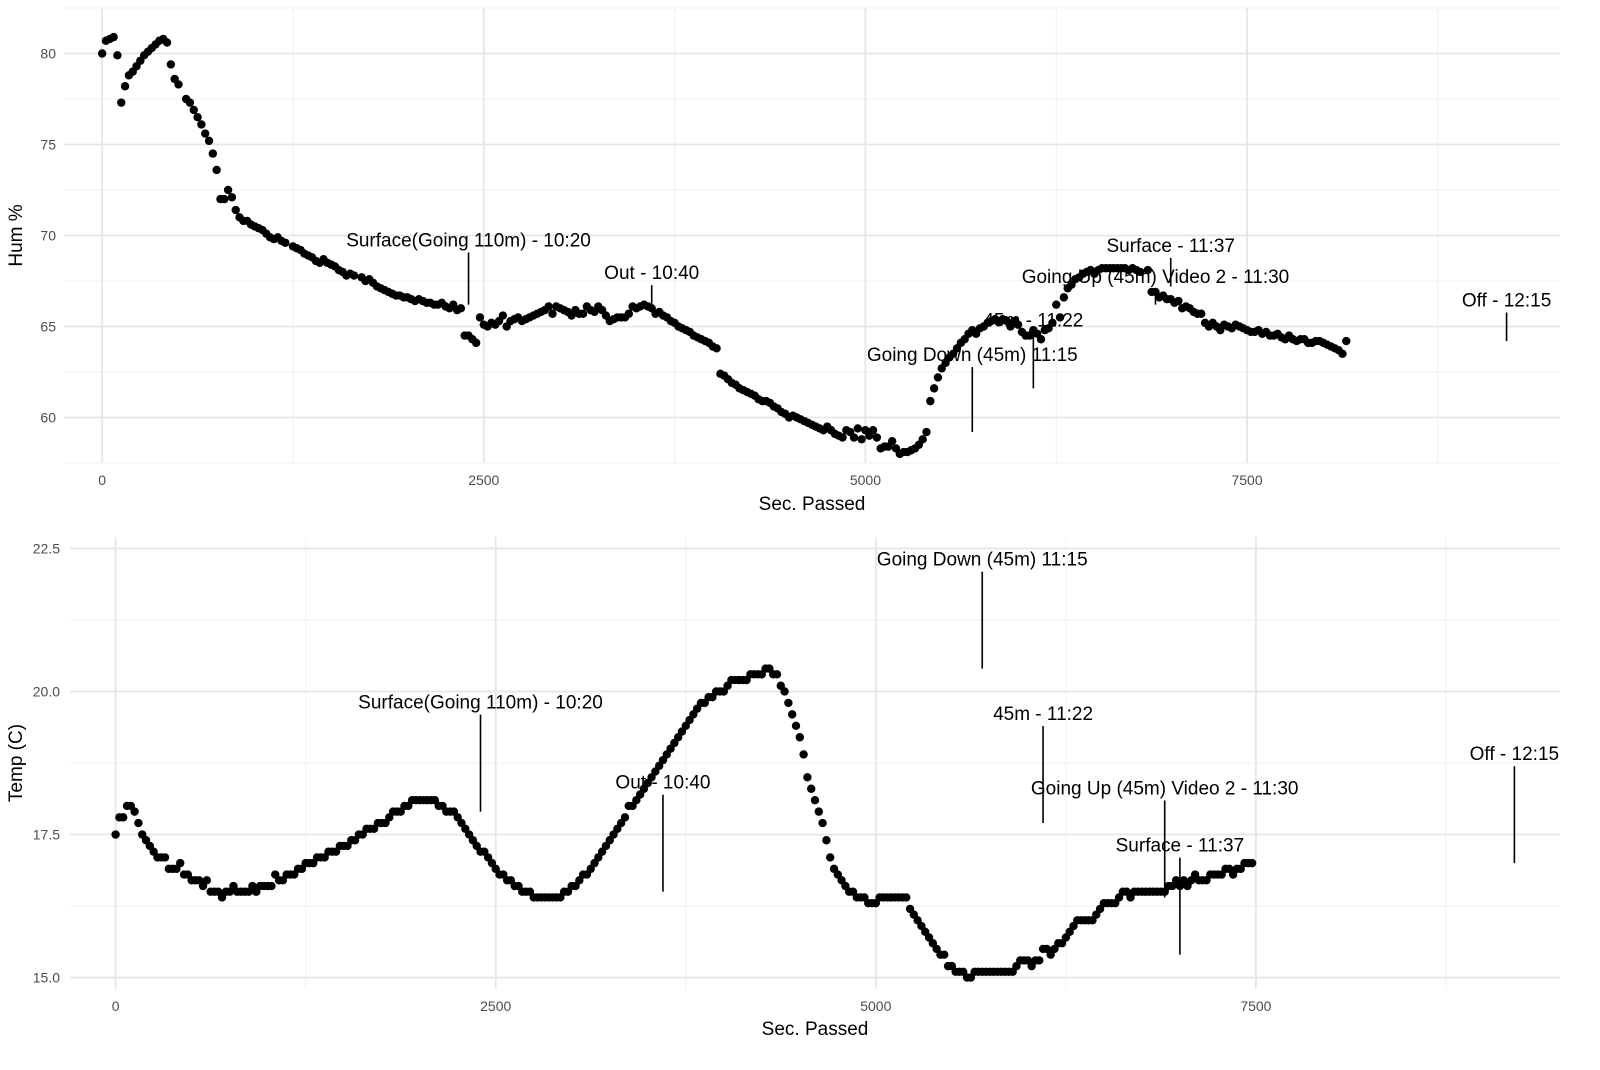 The height and width of the screenshot is (1070, 1600). What do you see at coordinates (662, 783) in the screenshot?
I see `annotation-label: Out - 10:40` at bounding box center [662, 783].